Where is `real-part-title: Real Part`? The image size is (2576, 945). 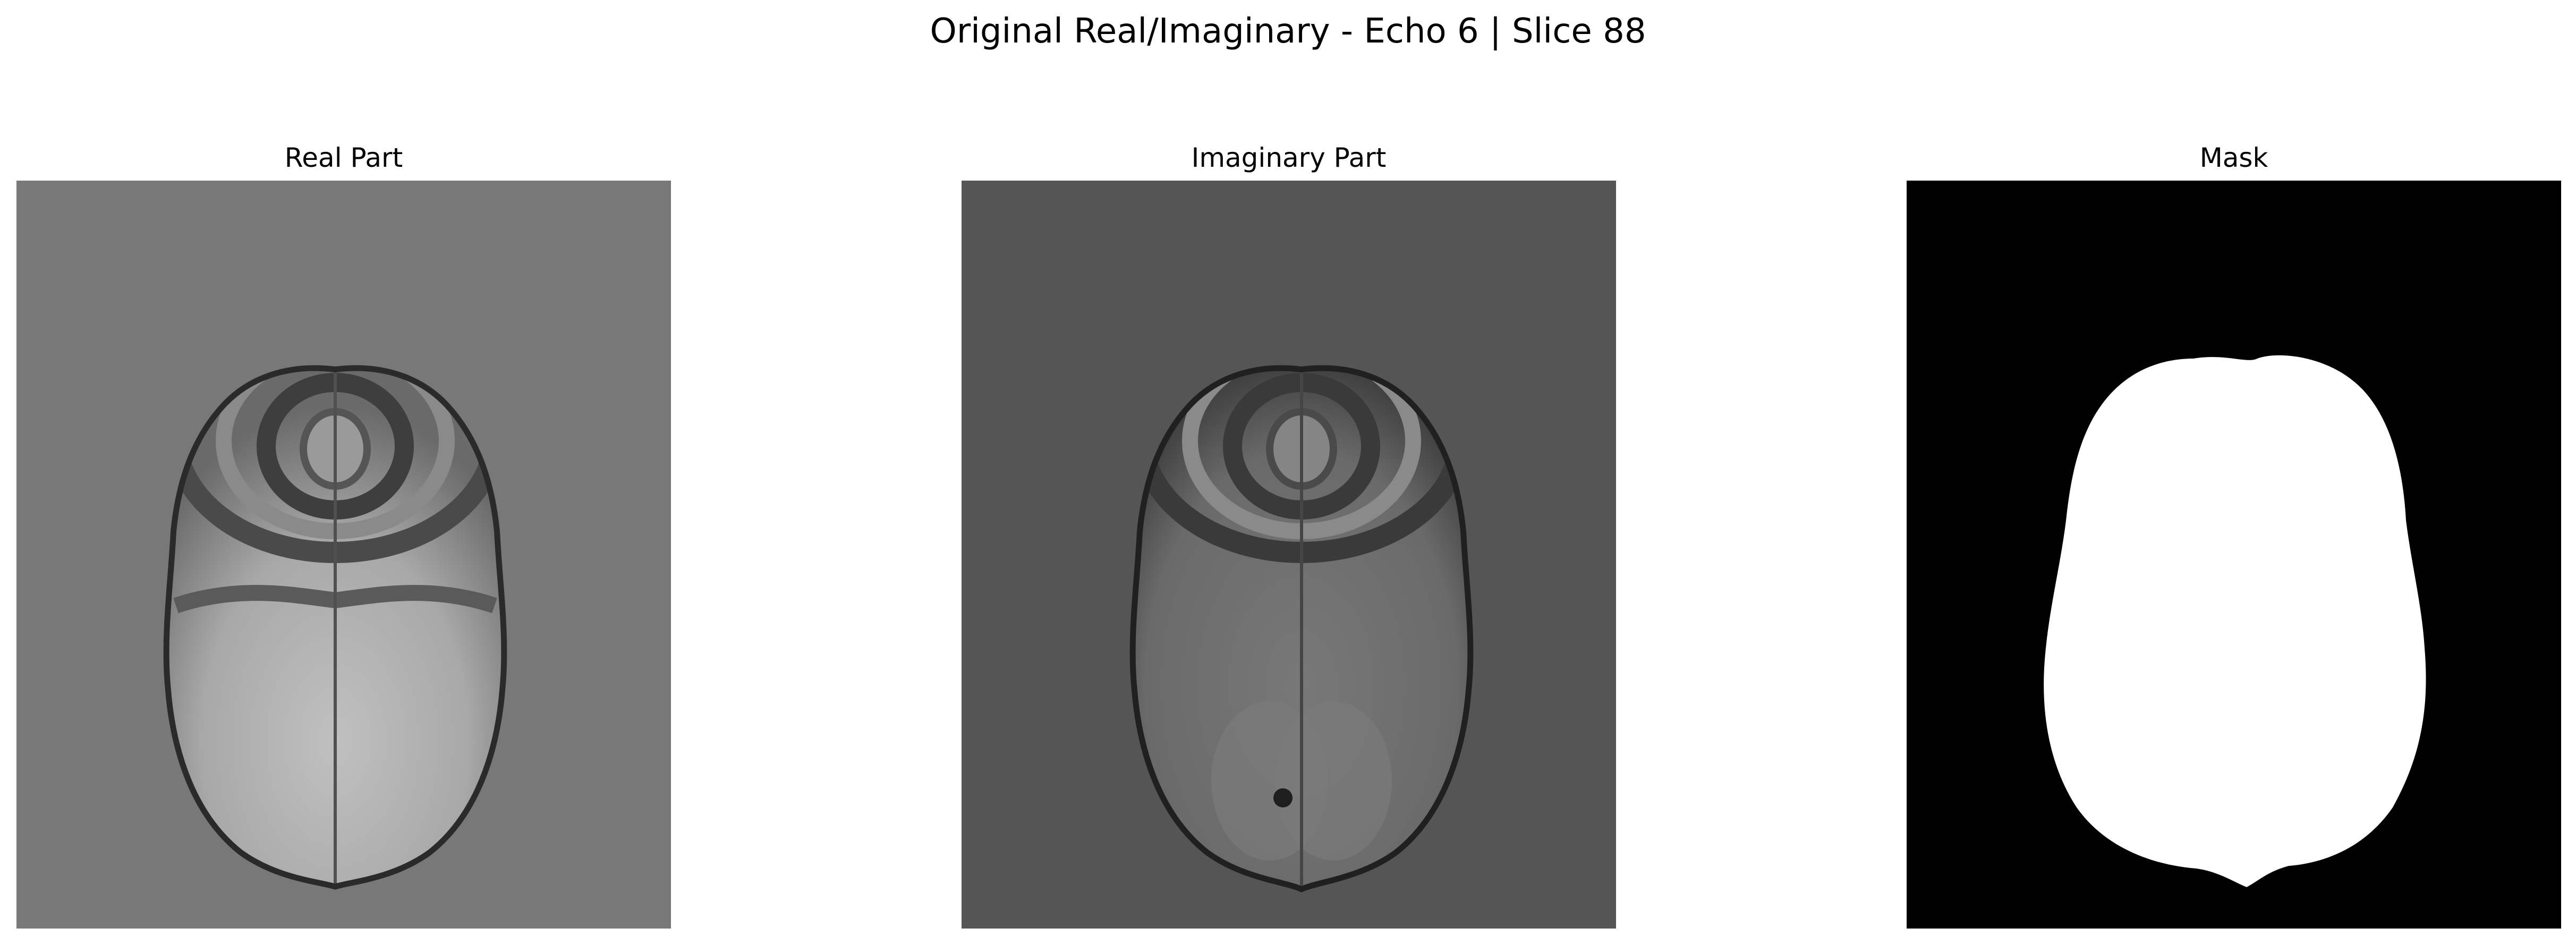
real-part-title: Real Part is located at coordinates (343, 157).